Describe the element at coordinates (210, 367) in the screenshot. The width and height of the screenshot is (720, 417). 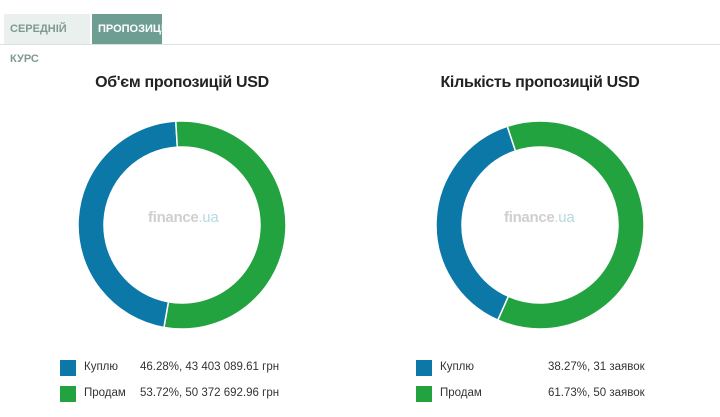
I see `legend-value: 46.28%, 43 403 089.61 грн` at that location.